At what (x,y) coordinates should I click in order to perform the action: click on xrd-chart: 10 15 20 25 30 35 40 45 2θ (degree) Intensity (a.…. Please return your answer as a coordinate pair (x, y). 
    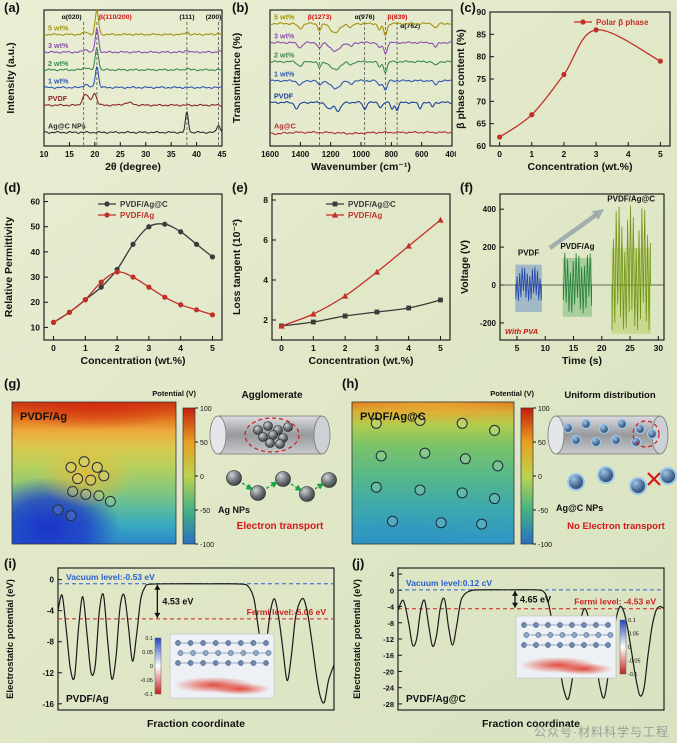
    Looking at the image, I should click on (116, 90).